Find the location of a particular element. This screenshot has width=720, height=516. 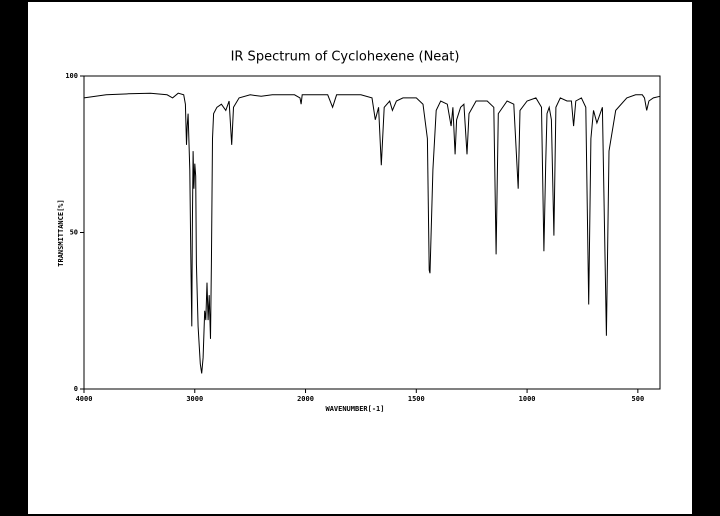

x-axis-label: WAVENUMBER[-1] is located at coordinates (354, 409).